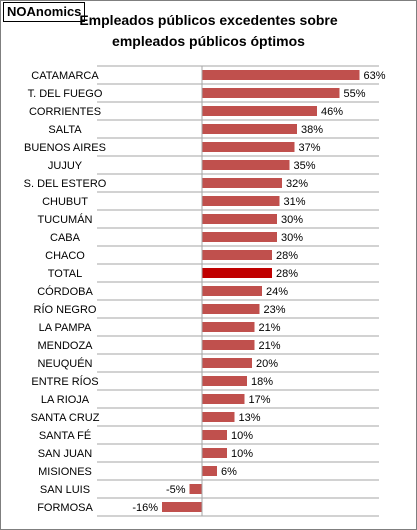 Image resolution: width=417 pixels, height=530 pixels. Describe the element at coordinates (65, 184) in the screenshot. I see `category-label-6: S. DEL ESTERO` at that location.